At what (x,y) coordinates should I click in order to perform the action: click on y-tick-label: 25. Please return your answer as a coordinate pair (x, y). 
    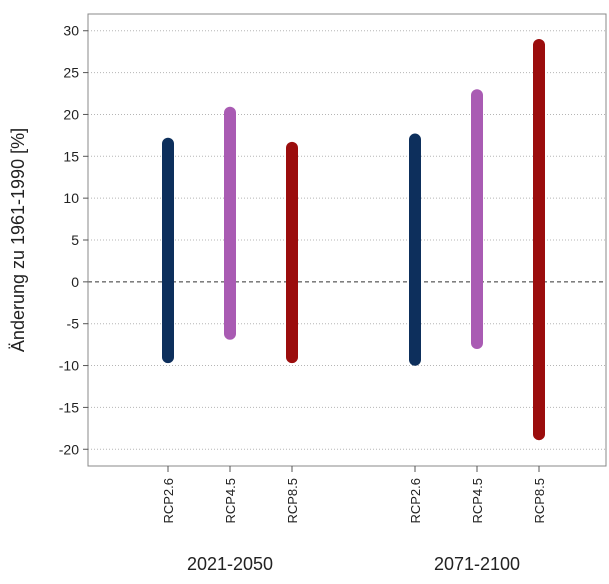
    Looking at the image, I should click on (71, 73).